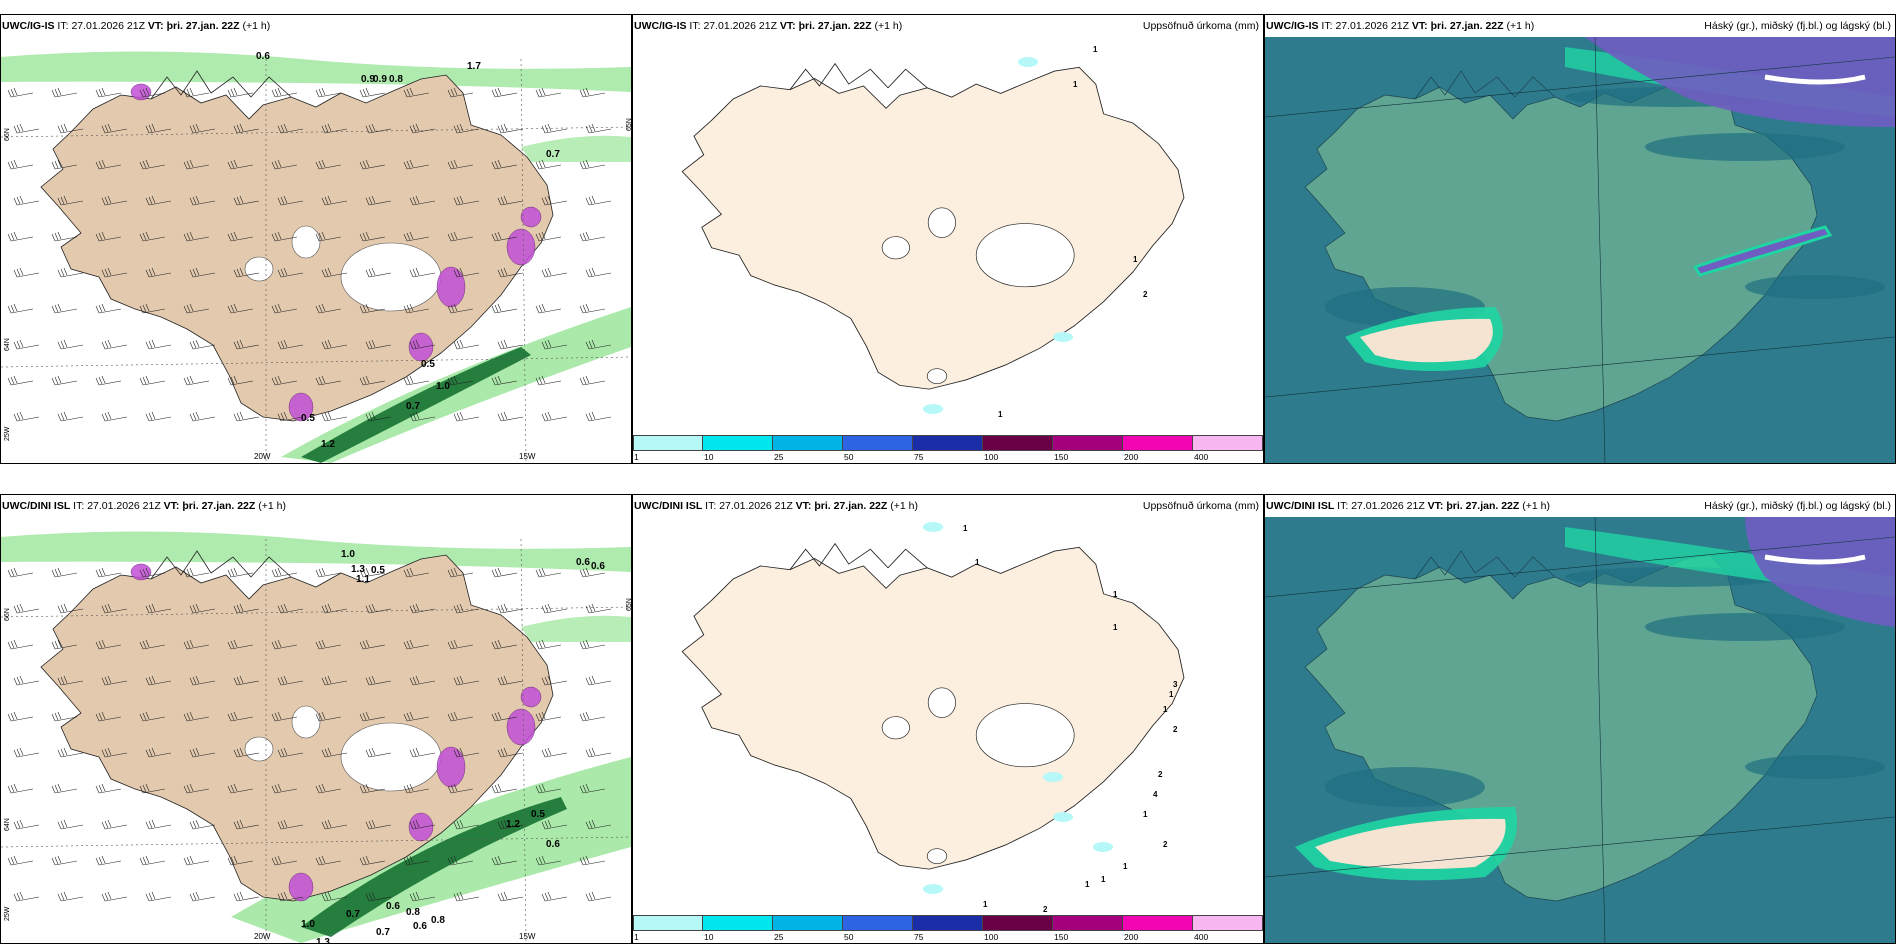 The height and width of the screenshot is (950, 1900). Describe the element at coordinates (1061, 937) in the screenshot. I see `colorbar-tick-label: 150` at that location.